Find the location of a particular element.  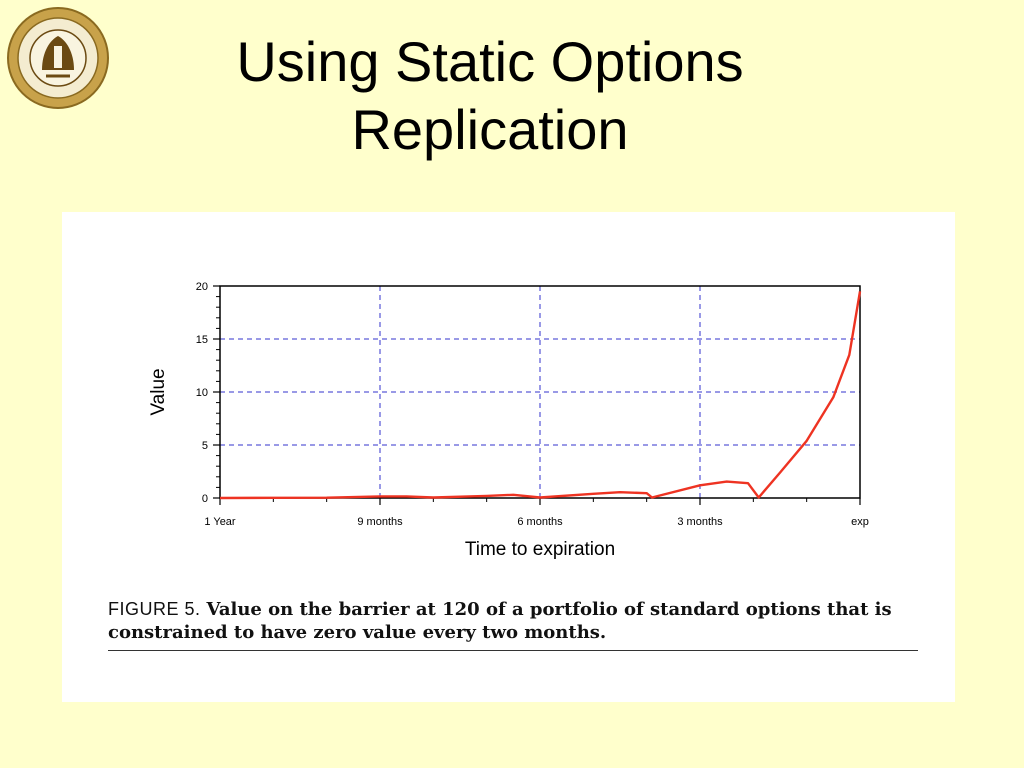

x-tick-label: exp is located at coordinates (860, 522).